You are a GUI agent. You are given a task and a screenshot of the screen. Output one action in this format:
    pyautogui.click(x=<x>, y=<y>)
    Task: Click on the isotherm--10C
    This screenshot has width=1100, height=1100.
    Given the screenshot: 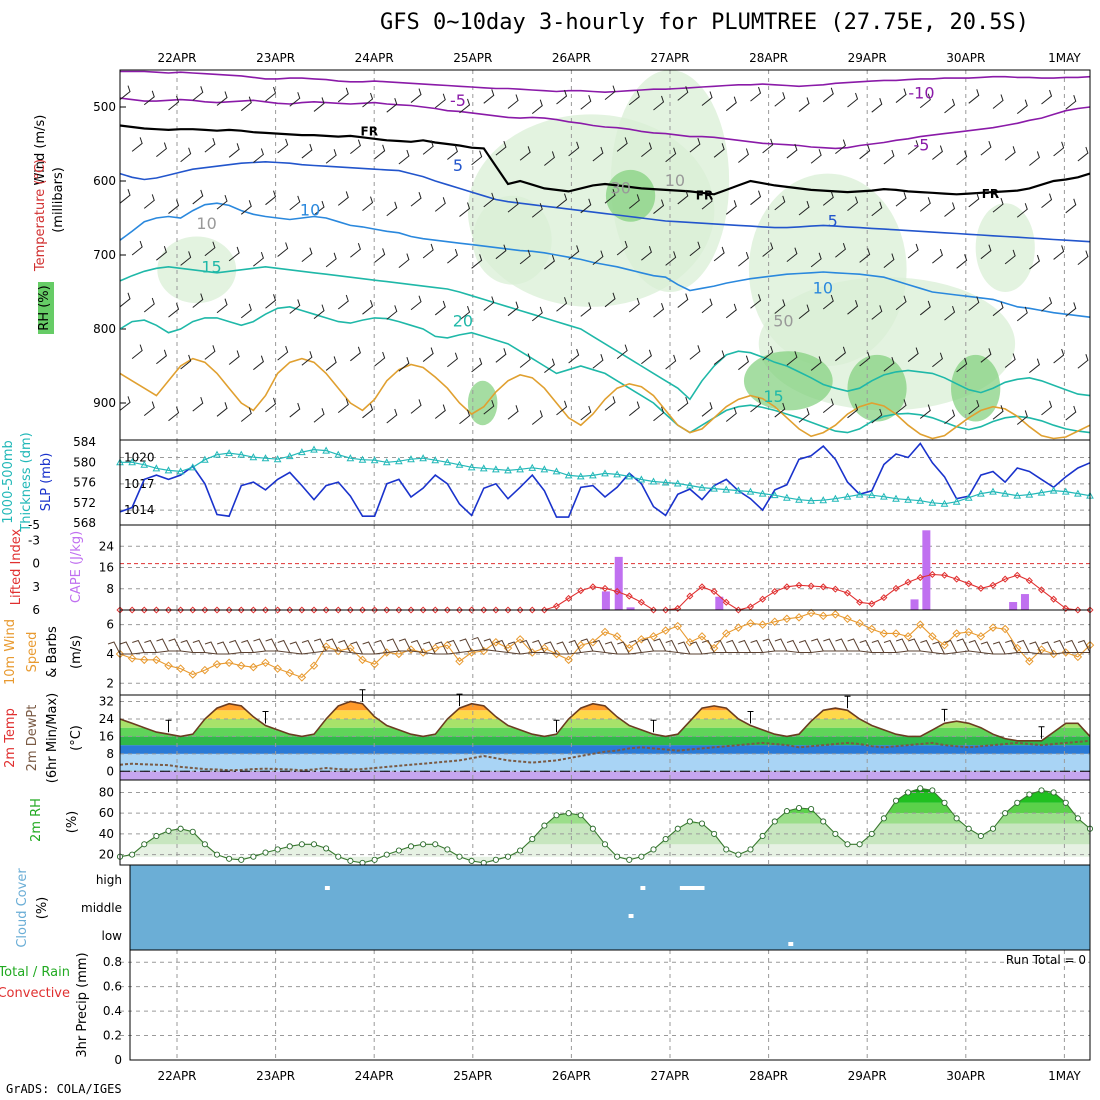 What is the action you would take?
    pyautogui.click(x=605, y=82)
    